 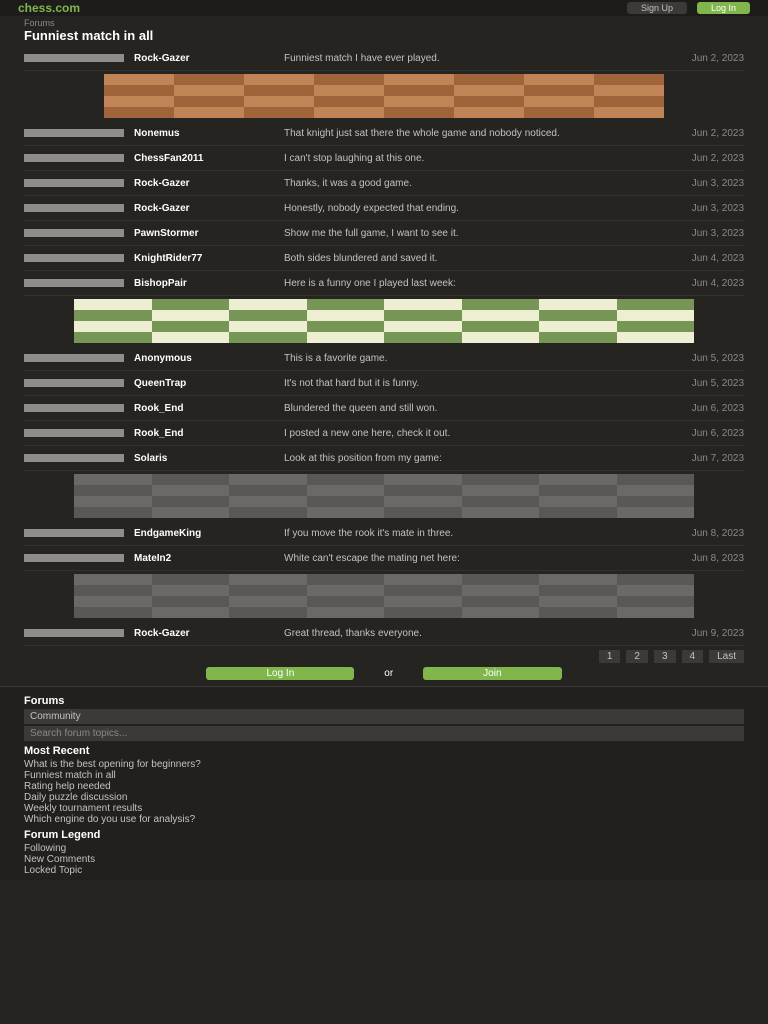 What do you see at coordinates (609, 656) in the screenshot?
I see `page-link: 1` at bounding box center [609, 656].